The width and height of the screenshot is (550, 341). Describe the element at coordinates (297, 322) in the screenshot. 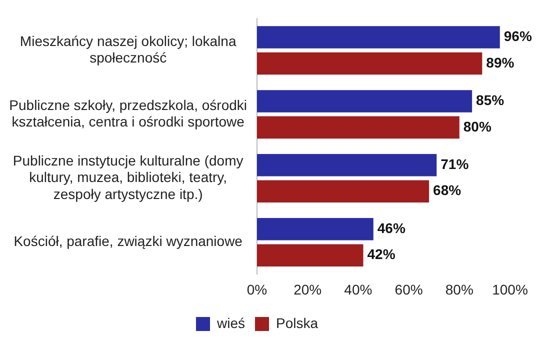

I see `legend-label: Polska` at that location.